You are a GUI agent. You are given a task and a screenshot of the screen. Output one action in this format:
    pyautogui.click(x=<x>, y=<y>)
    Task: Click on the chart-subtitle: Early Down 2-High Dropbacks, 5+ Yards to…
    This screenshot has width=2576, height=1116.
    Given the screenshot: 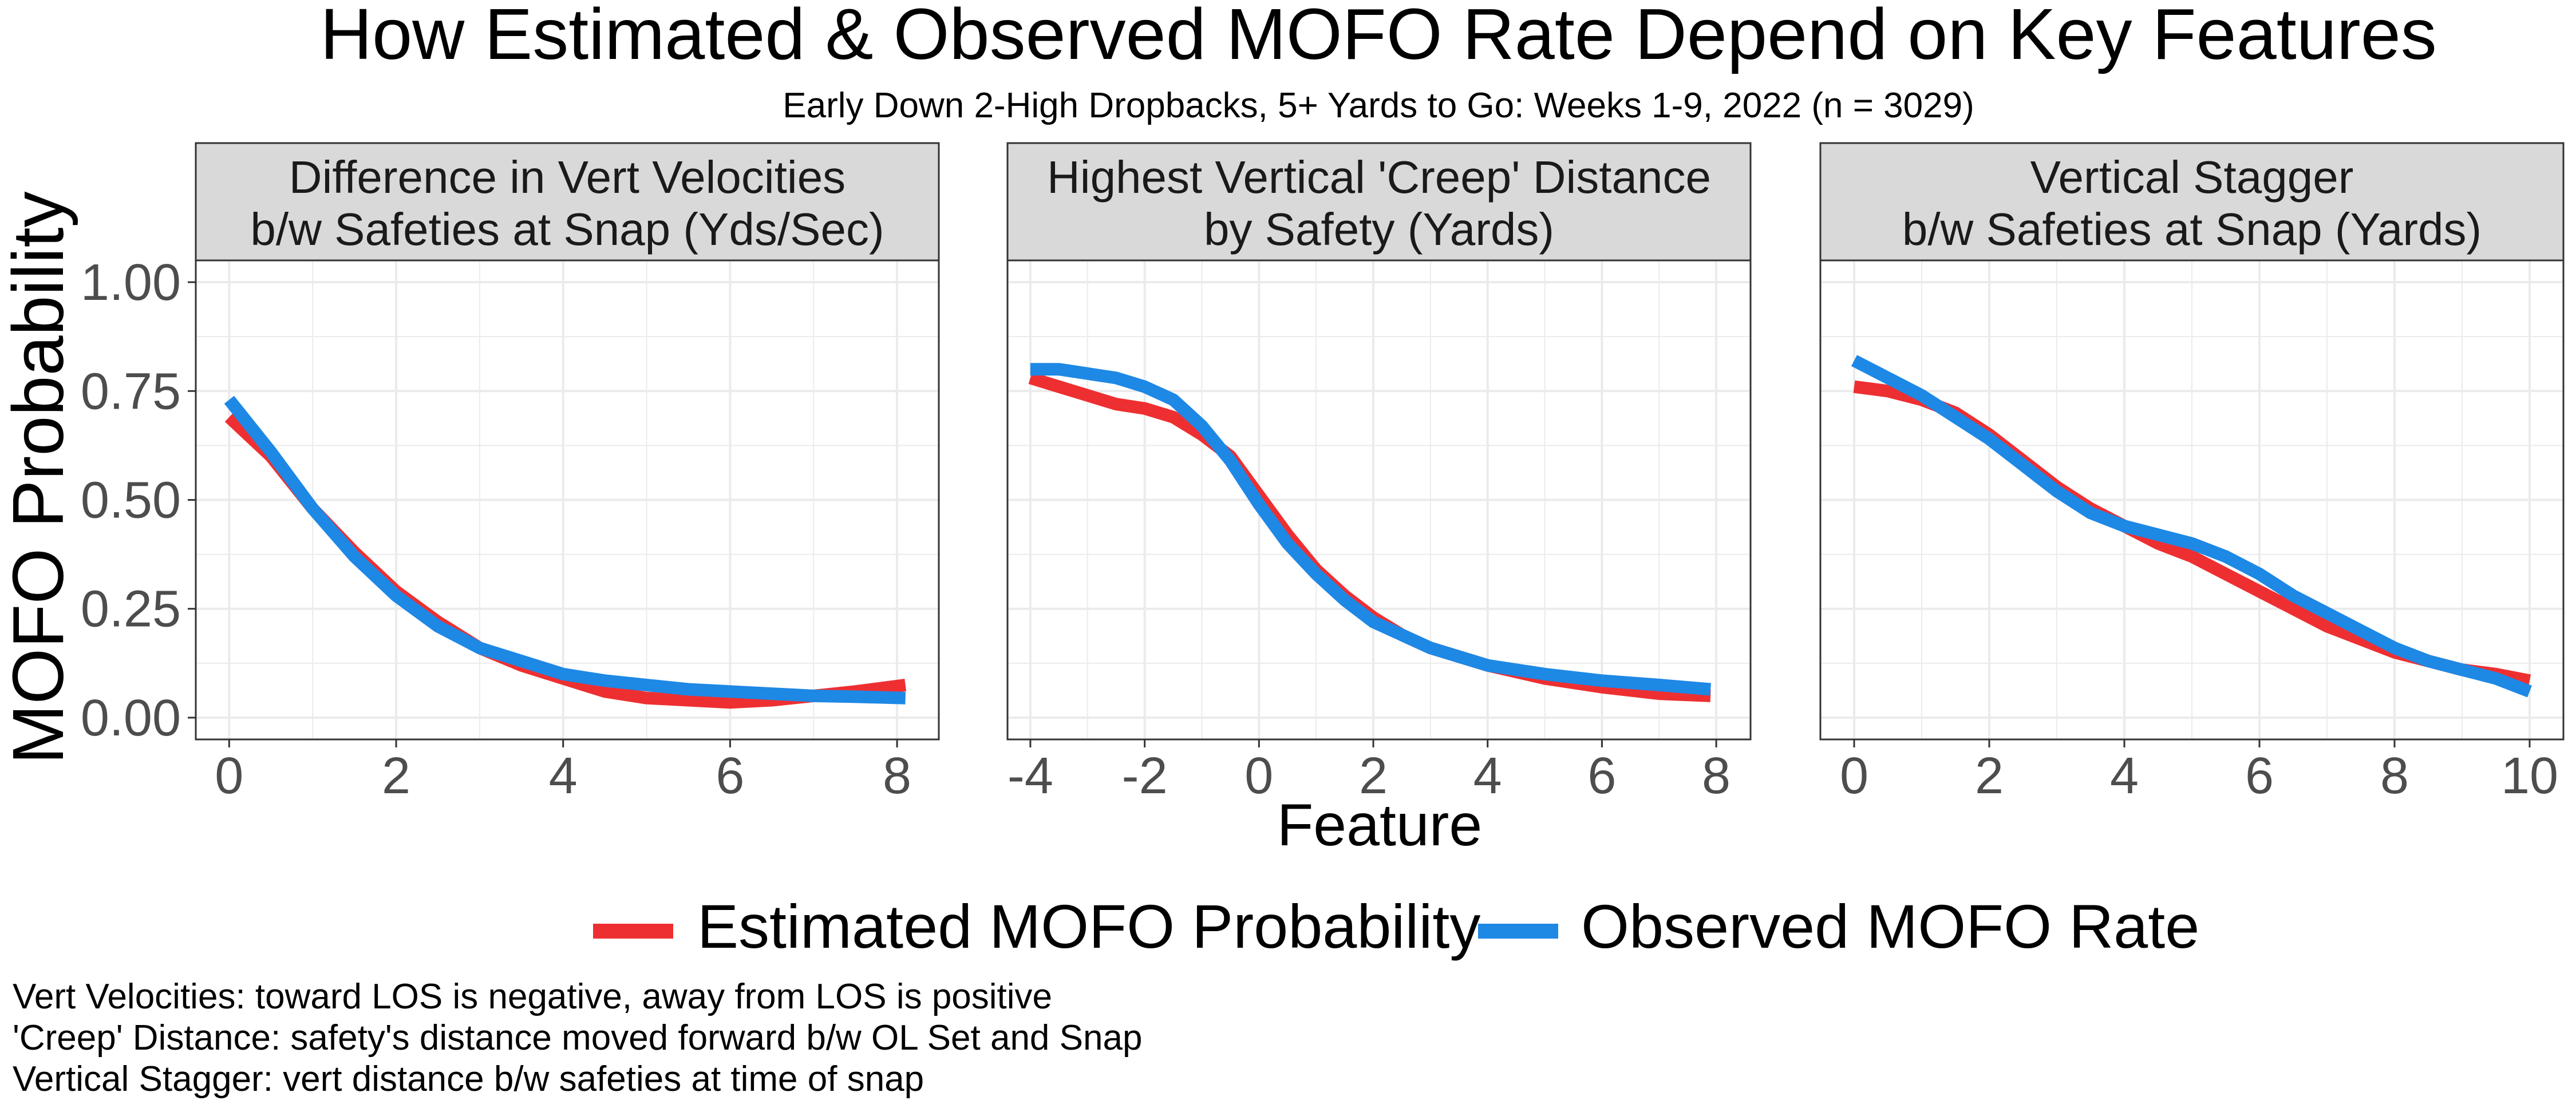 What is the action you would take?
    pyautogui.click(x=1378, y=105)
    